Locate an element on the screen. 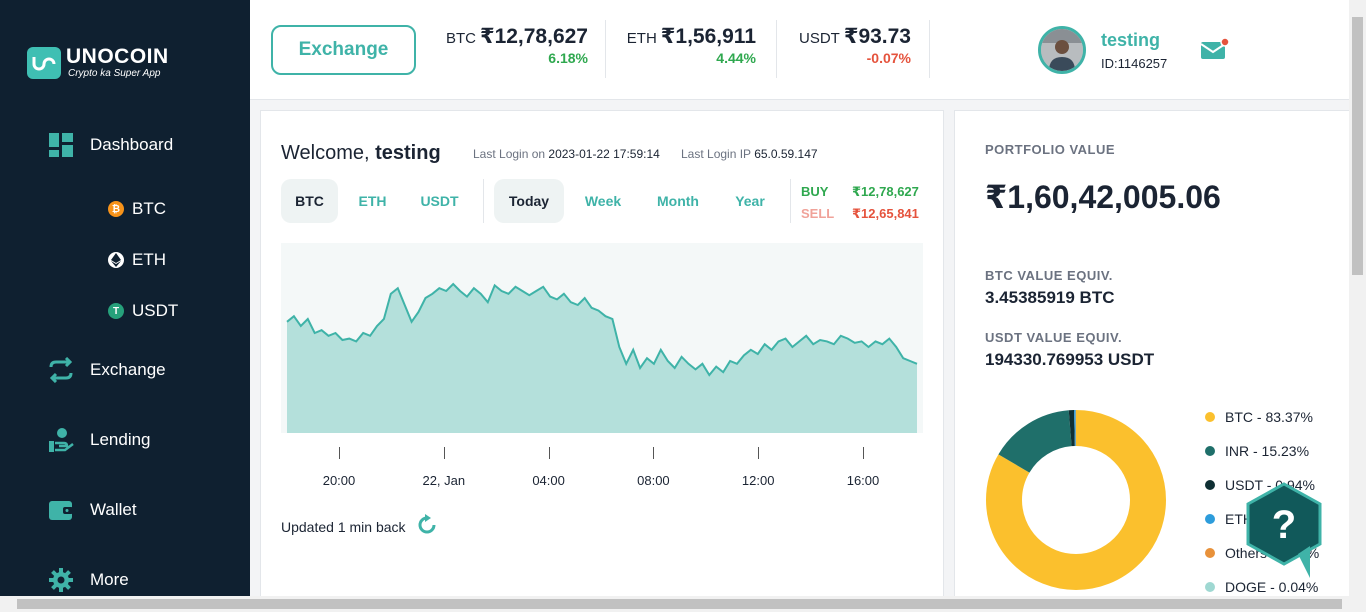 The height and width of the screenshot is (612, 1366). ticker-usdt: USDT ₹93.73 -0.07% is located at coordinates (850, 45).